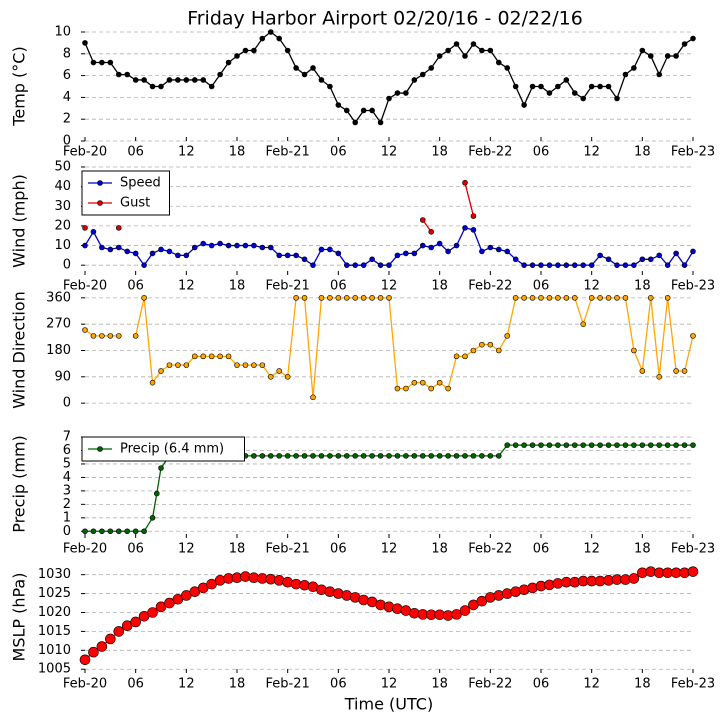 The width and height of the screenshot is (725, 725). What do you see at coordinates (125, 193) in the screenshot?
I see `legend-box` at bounding box center [125, 193].